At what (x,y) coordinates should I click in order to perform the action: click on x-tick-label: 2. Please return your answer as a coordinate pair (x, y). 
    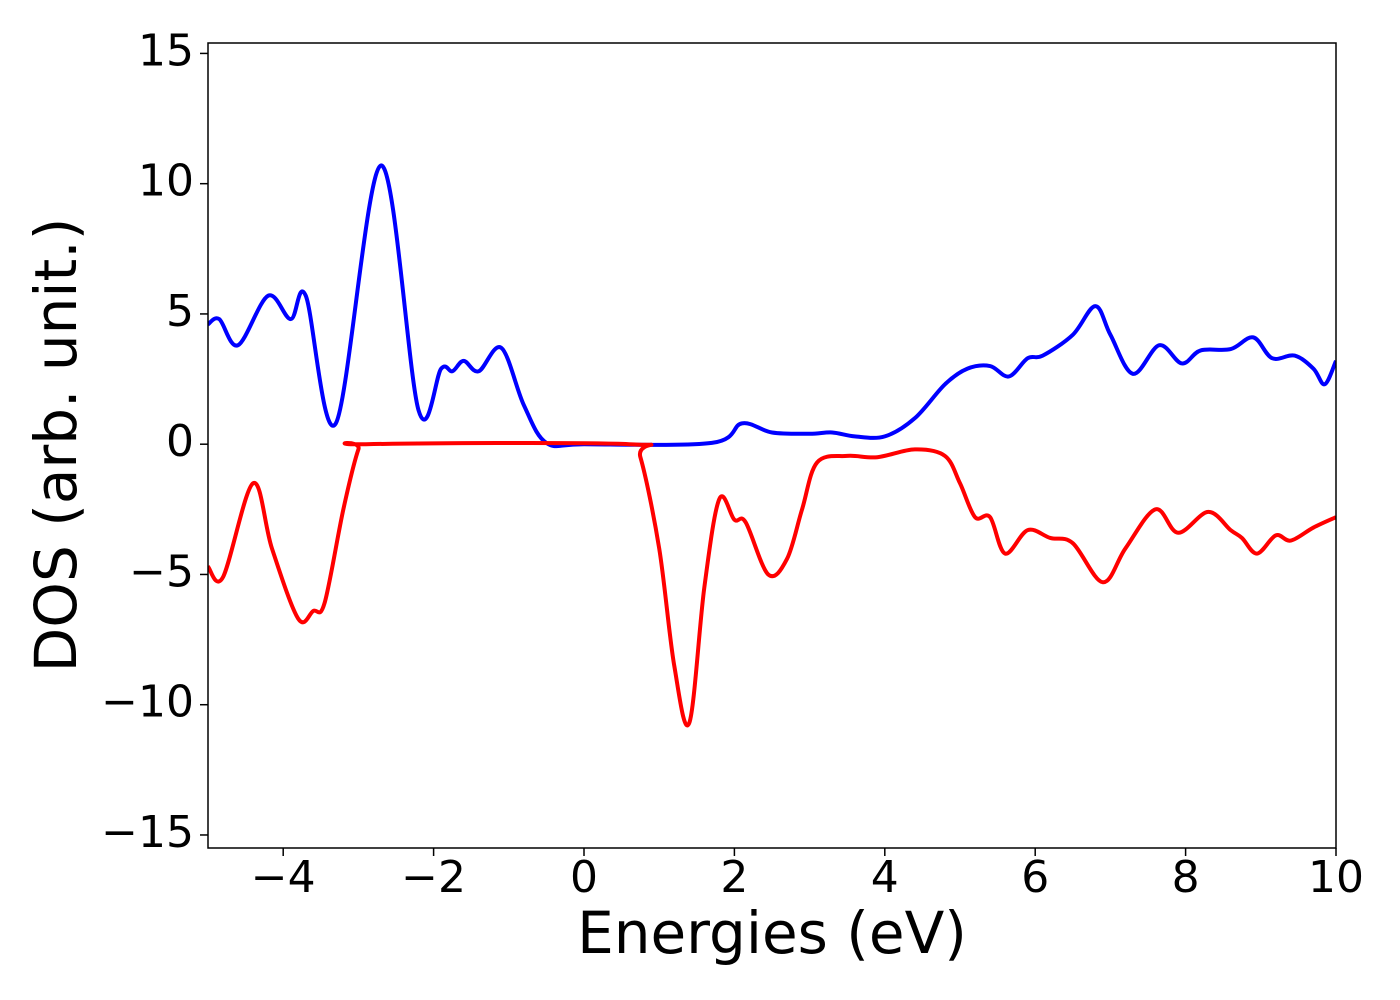
    Looking at the image, I should click on (734, 877).